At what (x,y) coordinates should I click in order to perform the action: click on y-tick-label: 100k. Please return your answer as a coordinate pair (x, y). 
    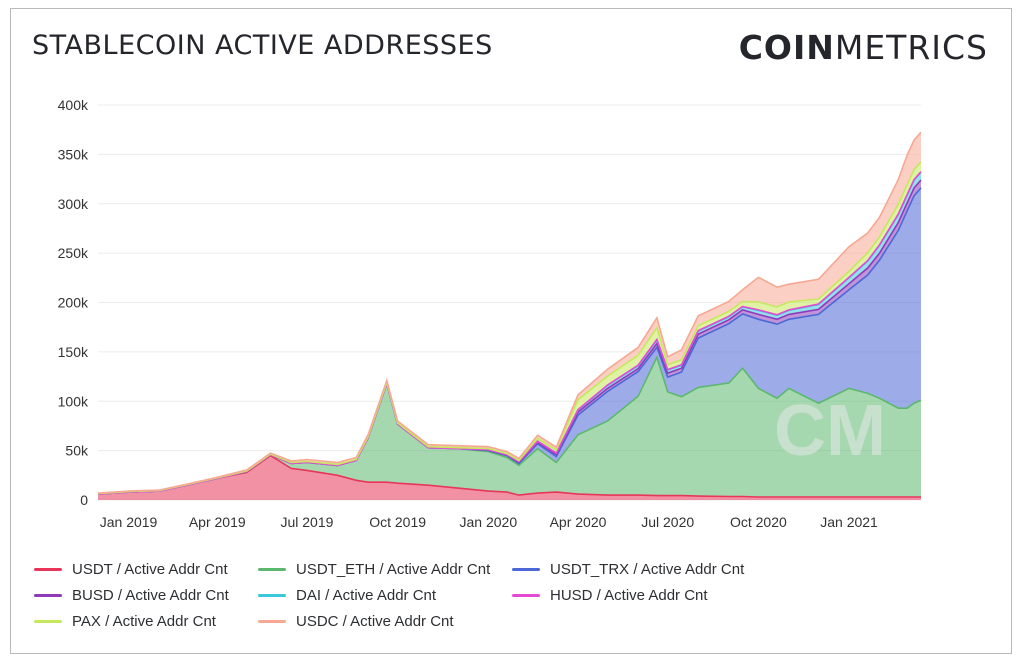
    Looking at the image, I should click on (73, 401).